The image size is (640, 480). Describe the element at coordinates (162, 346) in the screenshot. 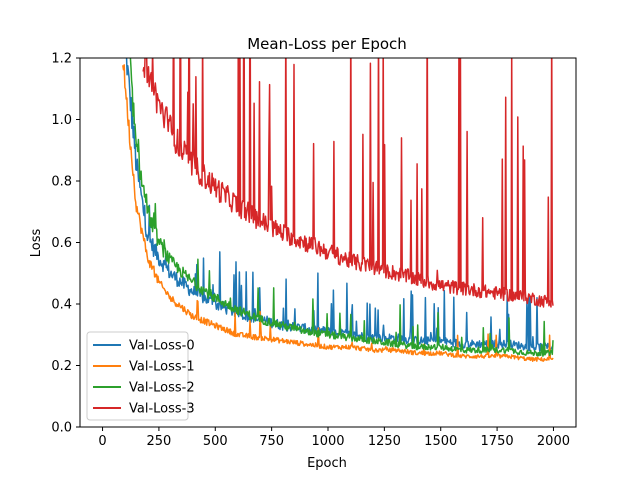

I see `legend-entry-label: Val-Loss-0` at that location.